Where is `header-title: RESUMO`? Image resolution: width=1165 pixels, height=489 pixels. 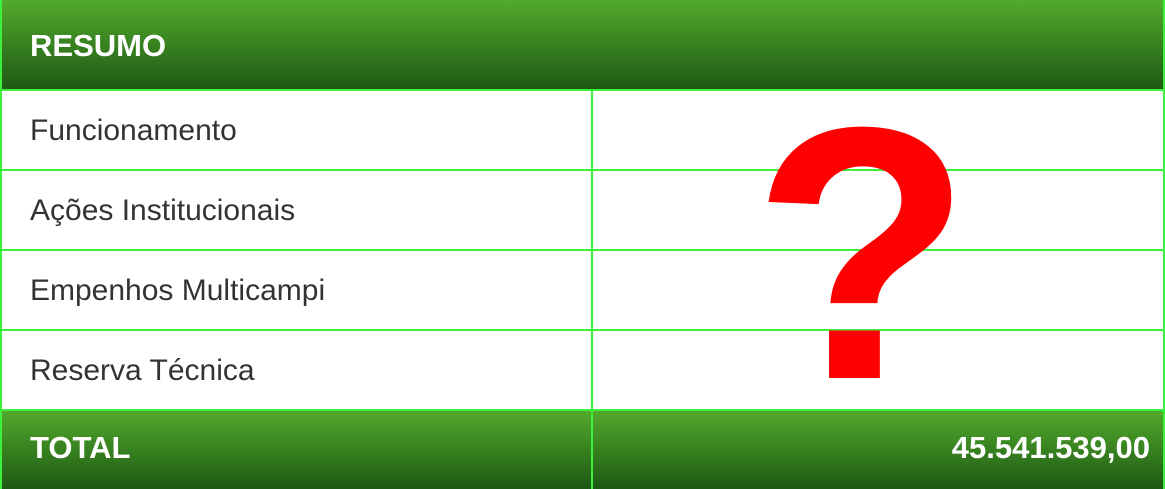 header-title: RESUMO is located at coordinates (98, 45).